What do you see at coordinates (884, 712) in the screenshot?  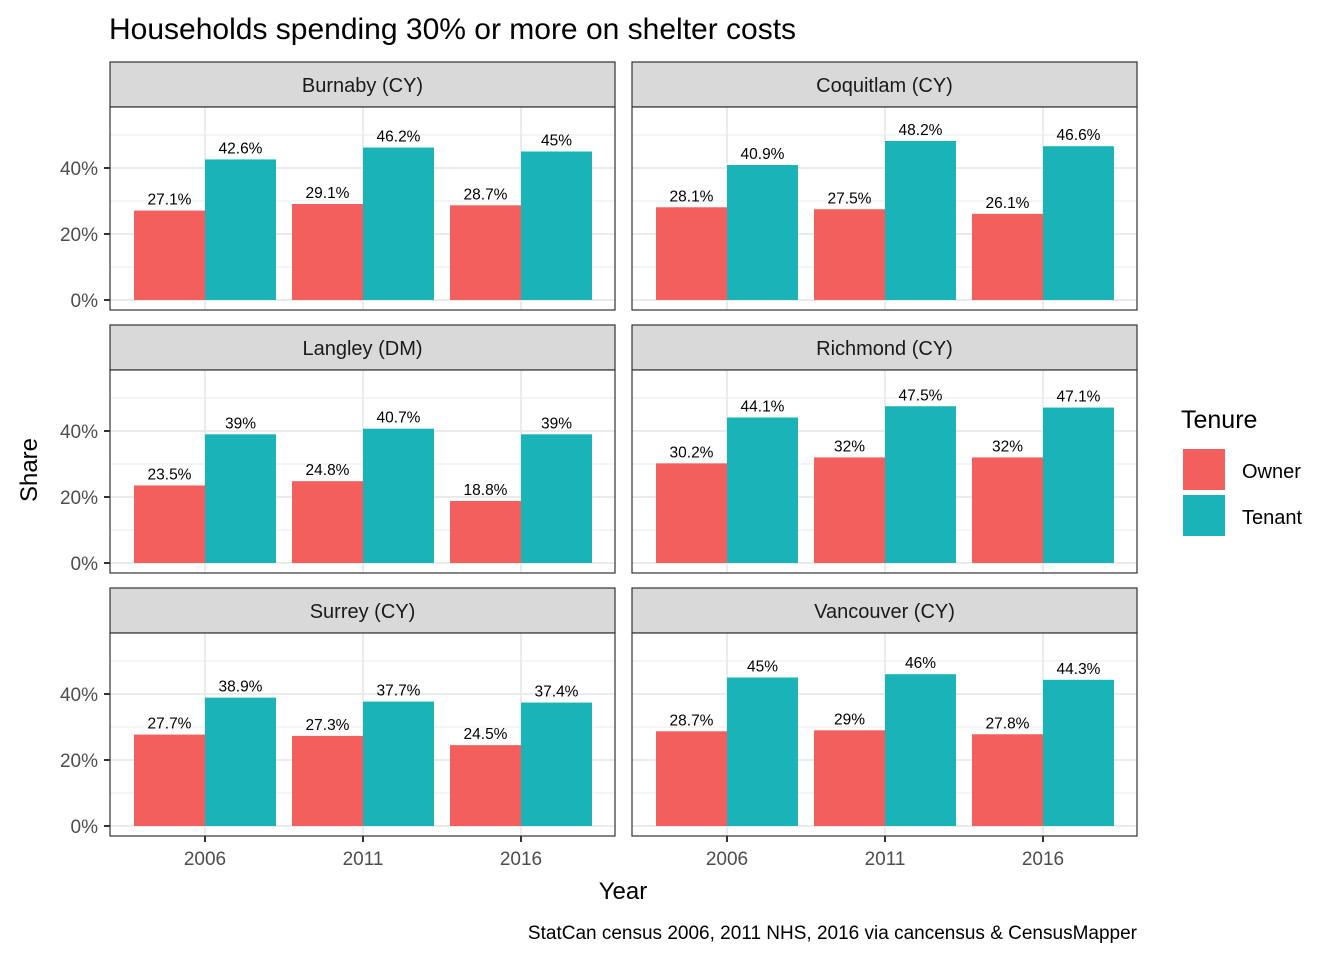 I see `facet-panel: Vancouver (CY) 28.7% 29% 27.8% 45% 46% 44.3%` at bounding box center [884, 712].